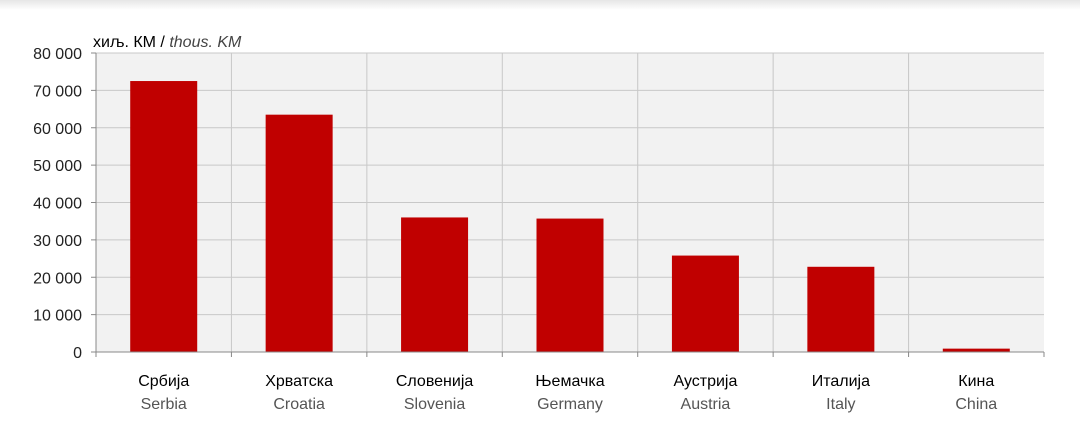 Image resolution: width=1080 pixels, height=438 pixels. Describe the element at coordinates (57, 278) in the screenshot. I see `y-tick-label-2: 20 000` at that location.